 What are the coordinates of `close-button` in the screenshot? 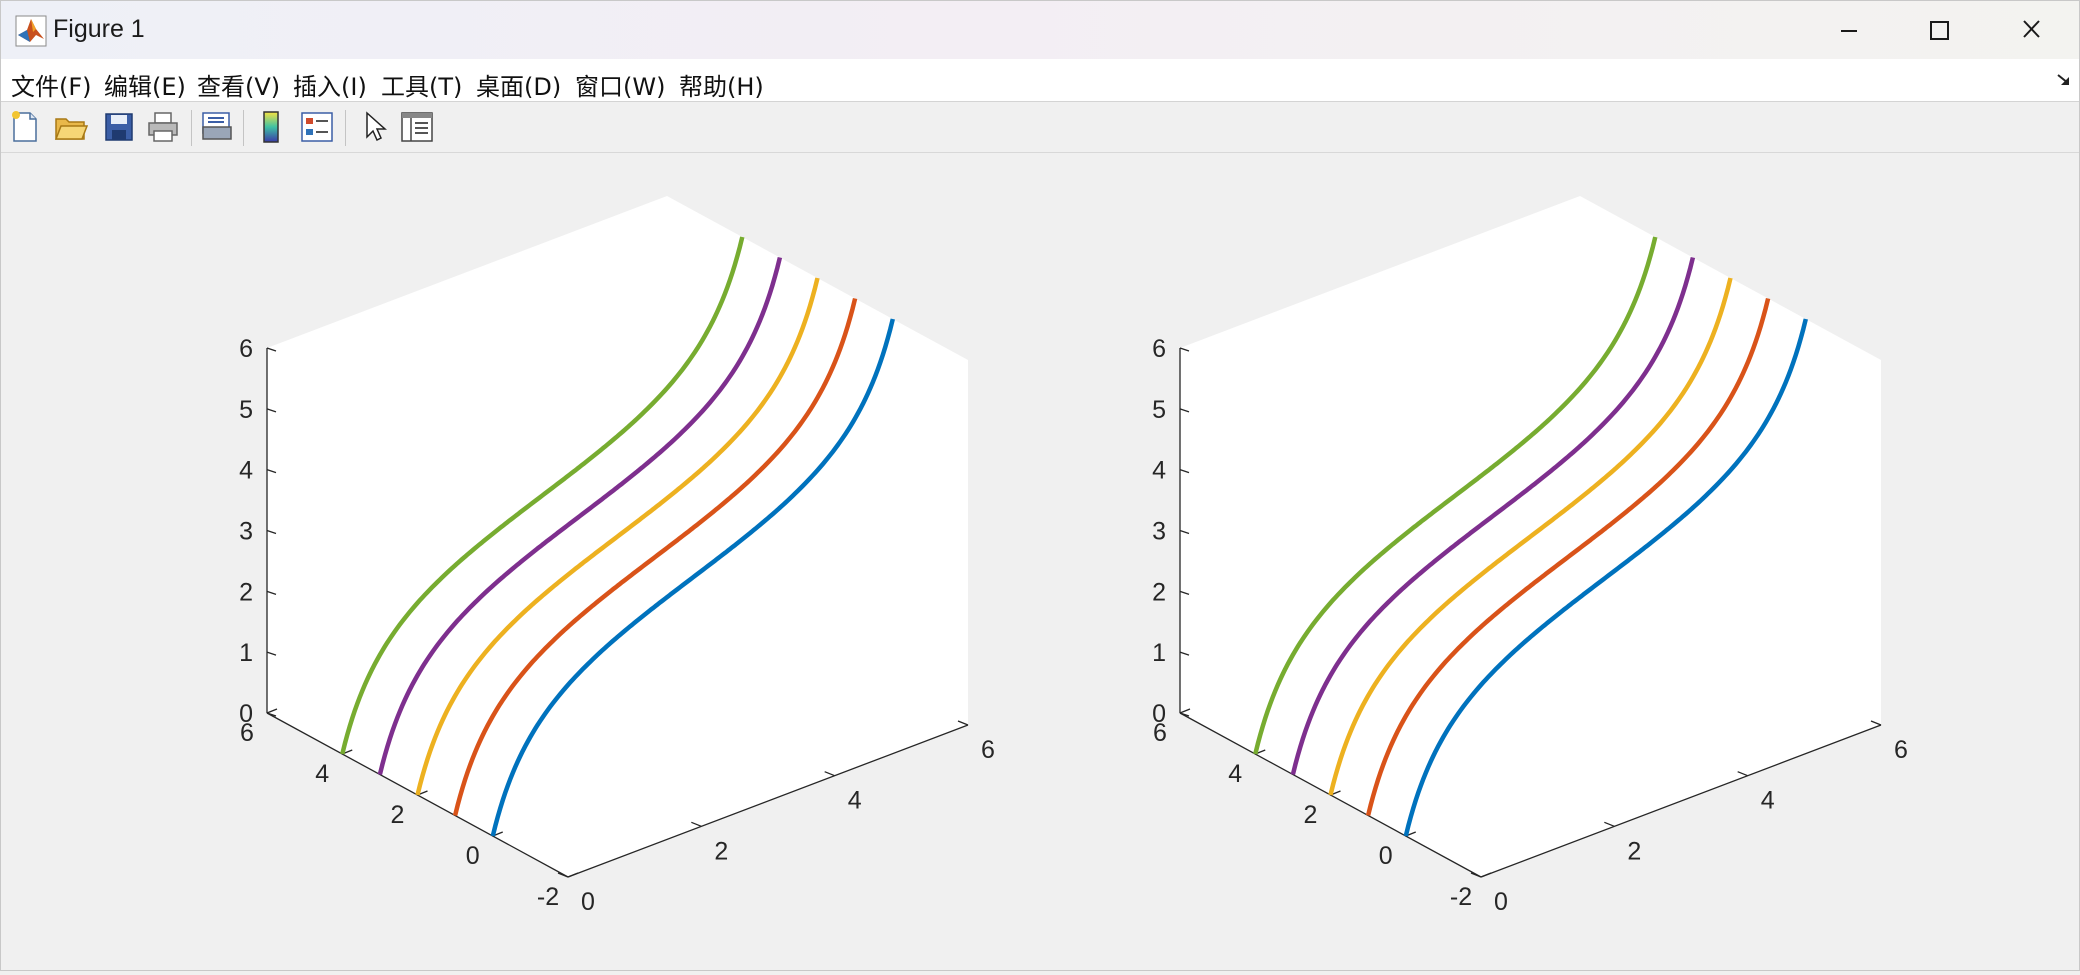 It's located at (2031, 31).